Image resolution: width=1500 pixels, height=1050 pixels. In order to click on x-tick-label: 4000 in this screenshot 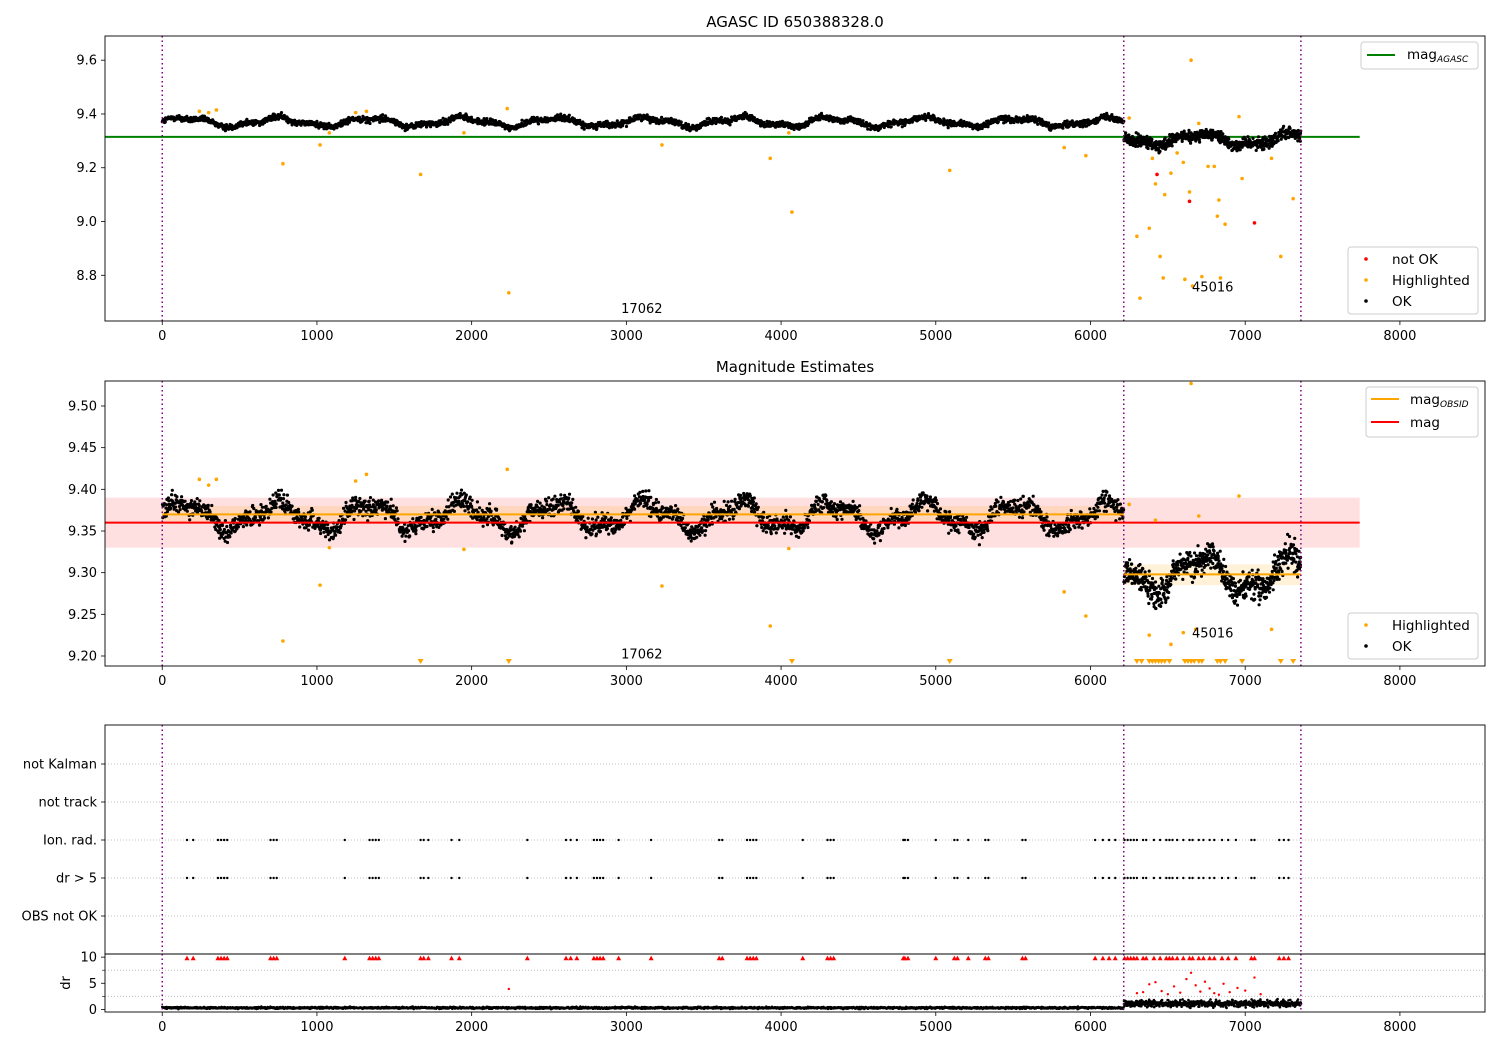, I will do `click(781, 336)`.